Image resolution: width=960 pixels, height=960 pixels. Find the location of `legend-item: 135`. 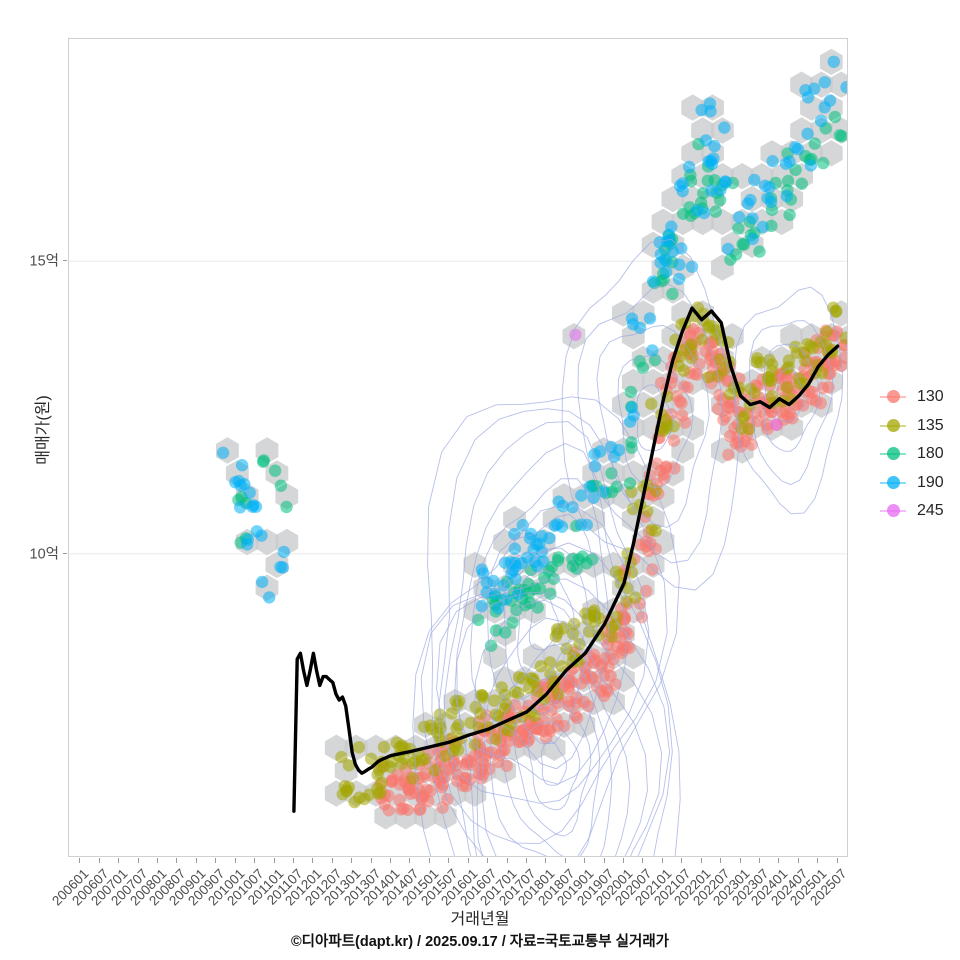

legend-item: 135 is located at coordinates (920, 426).